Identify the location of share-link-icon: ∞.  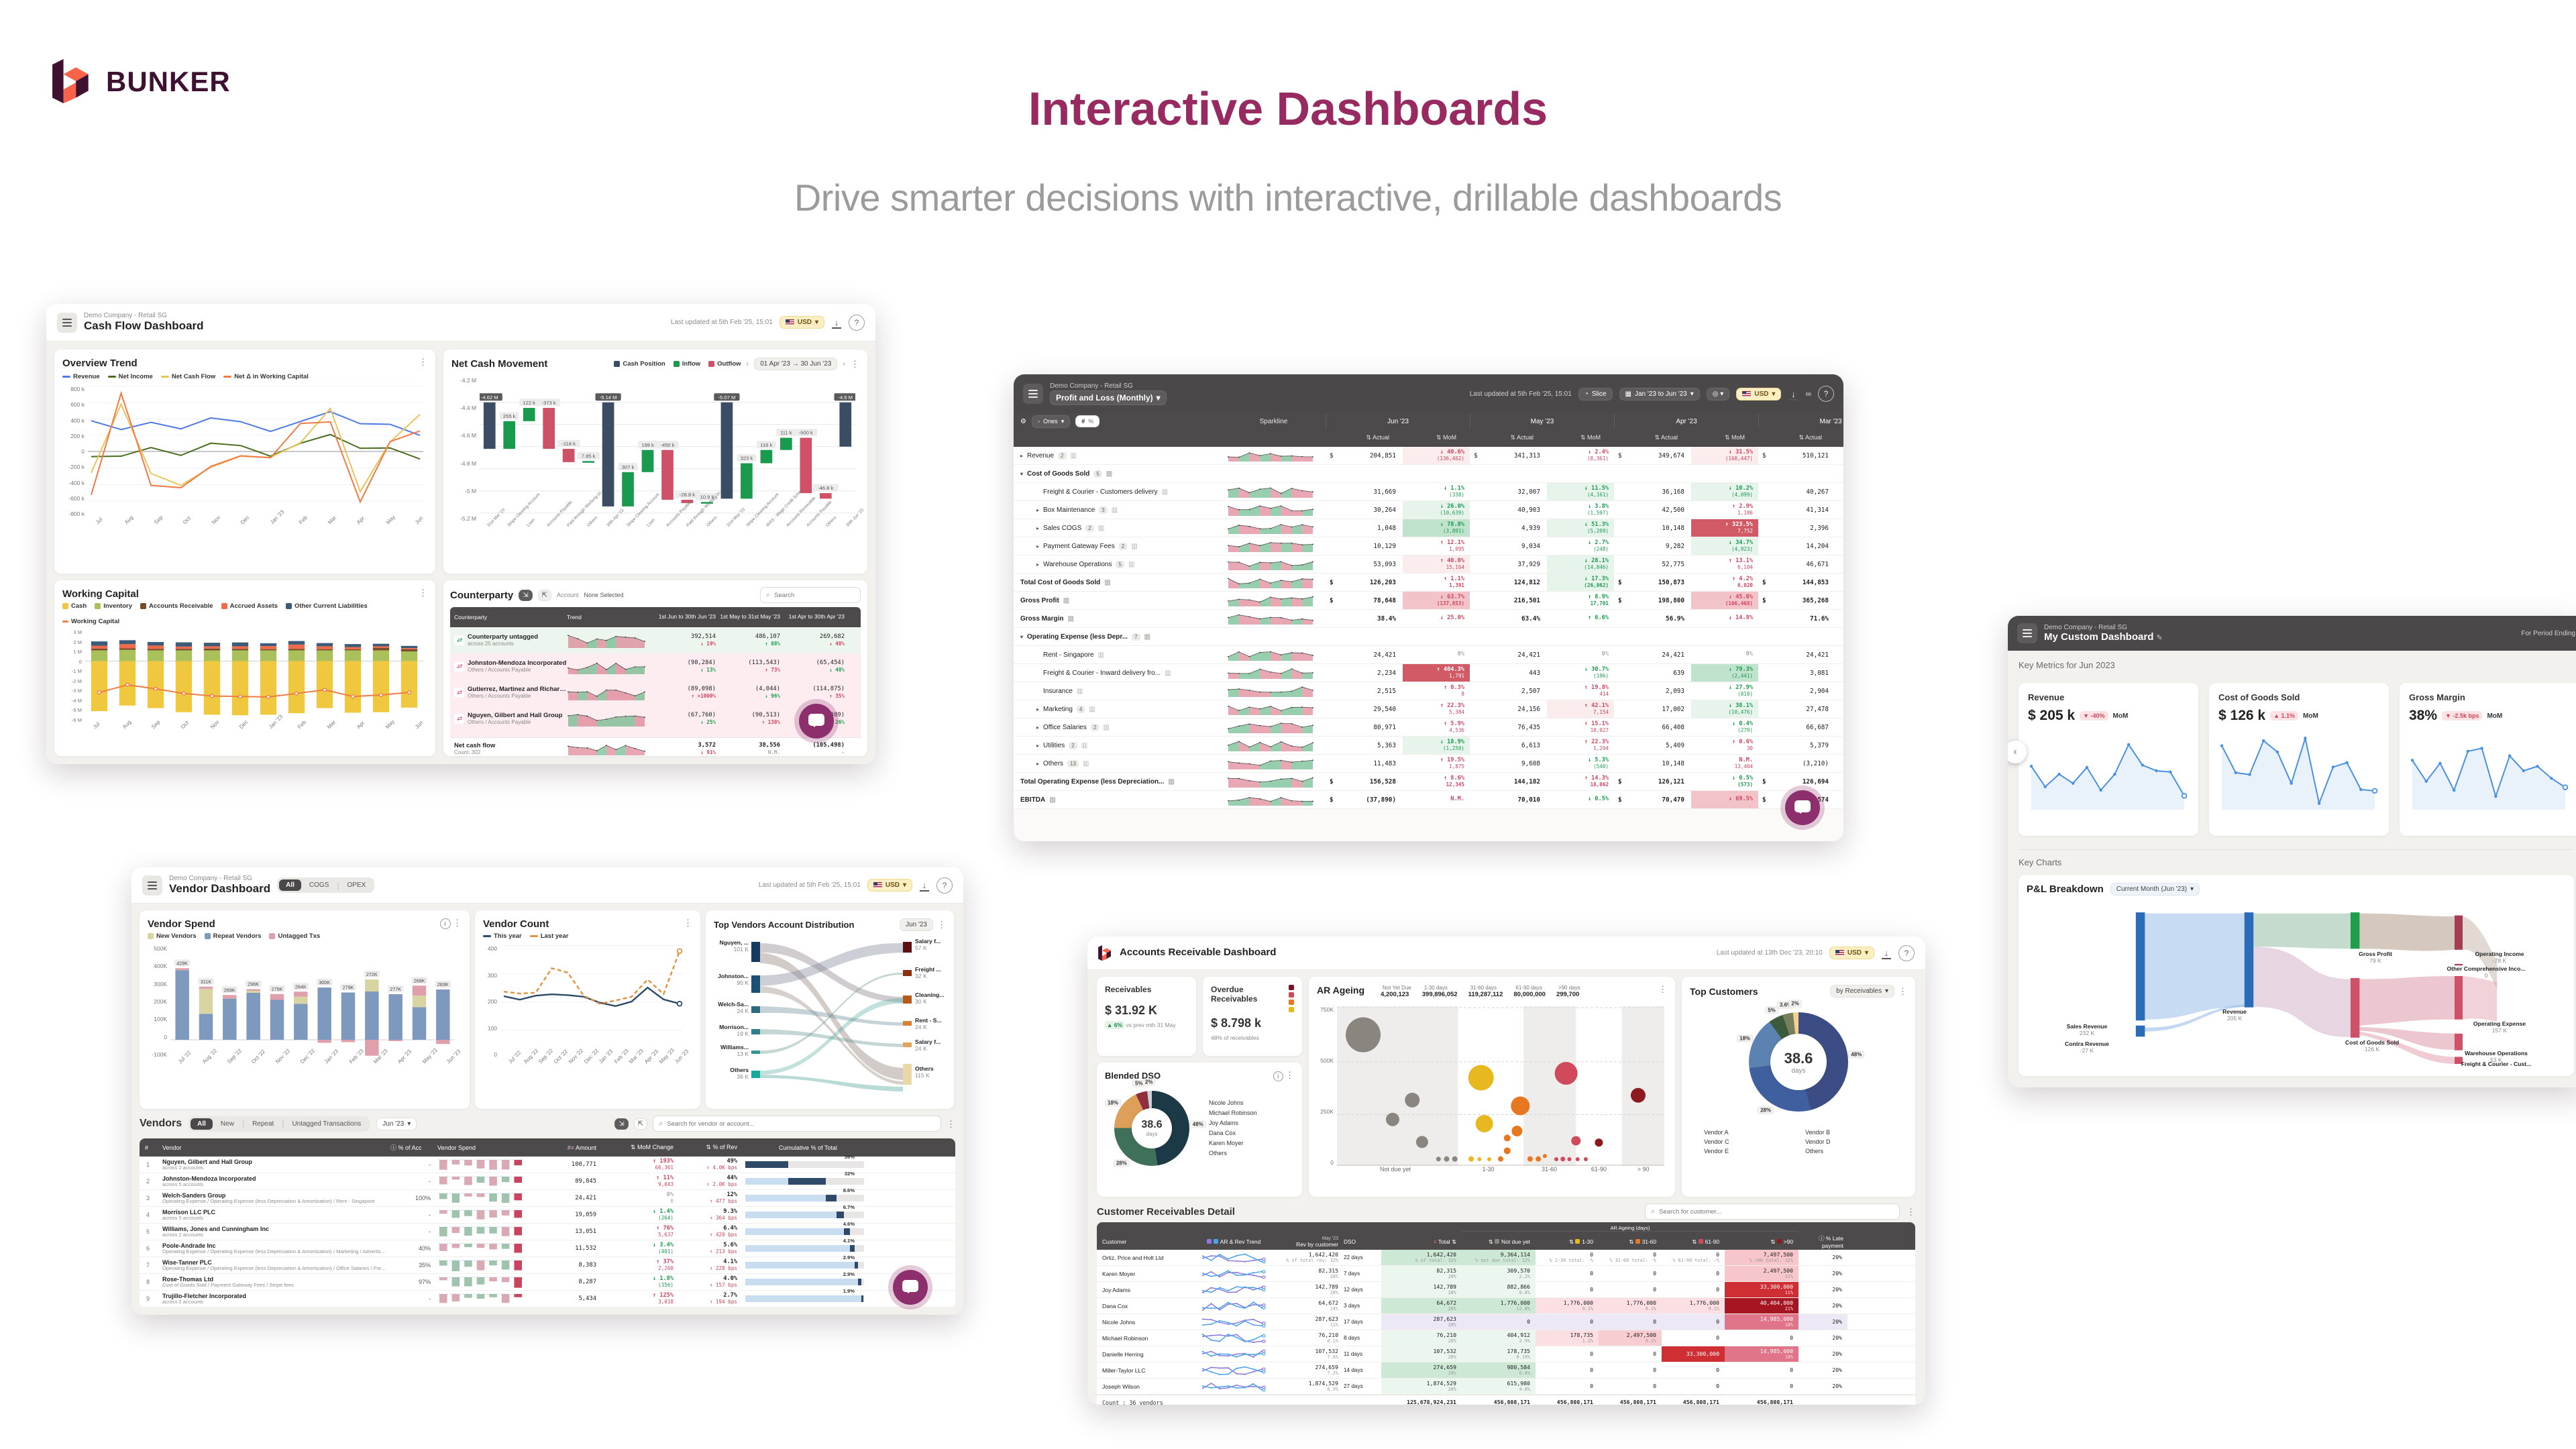
(1808, 393).